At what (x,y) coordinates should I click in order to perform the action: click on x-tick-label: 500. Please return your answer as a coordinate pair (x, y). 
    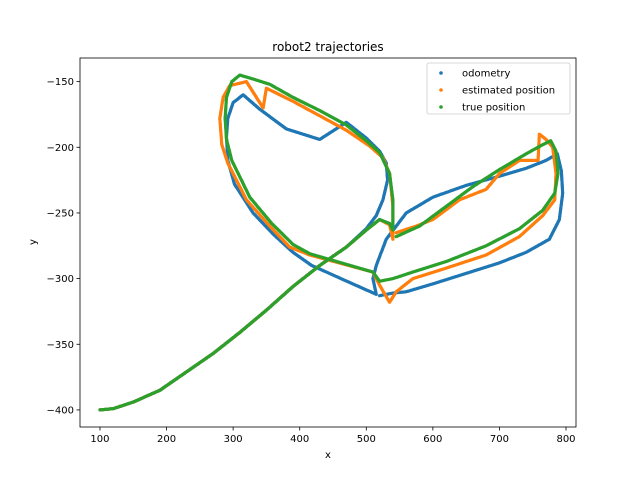
    Looking at the image, I should click on (366, 439).